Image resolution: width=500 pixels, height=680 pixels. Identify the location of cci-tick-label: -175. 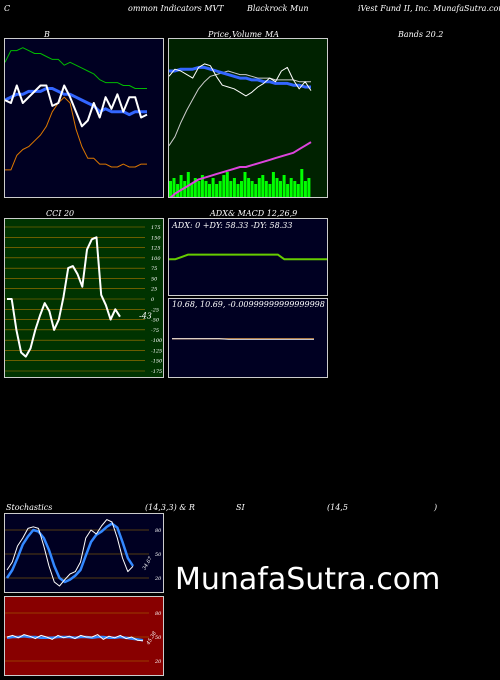
(156, 372).